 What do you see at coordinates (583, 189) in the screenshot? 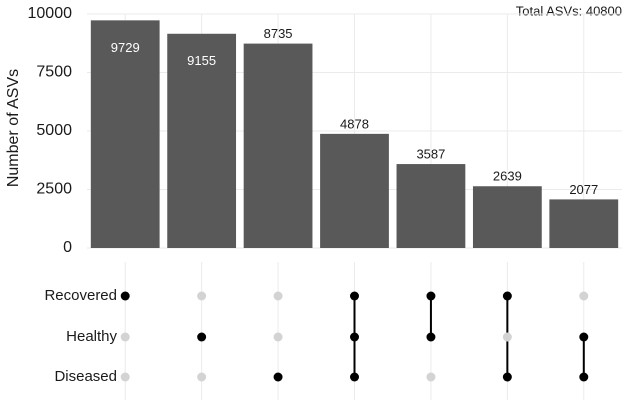
I see `value-label: 2077` at bounding box center [583, 189].